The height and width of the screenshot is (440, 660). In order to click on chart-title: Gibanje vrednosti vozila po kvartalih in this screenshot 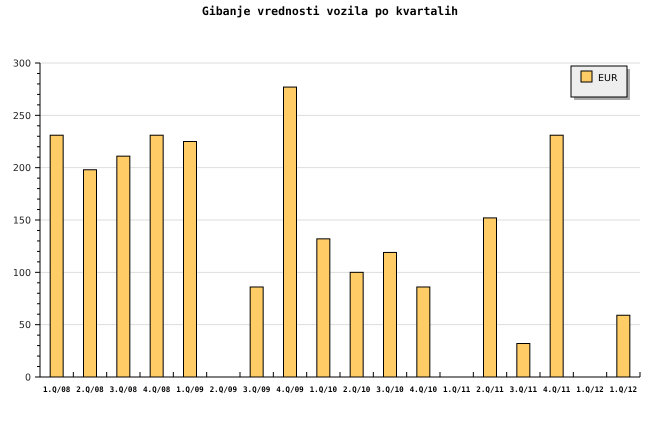, I will do `click(330, 11)`.